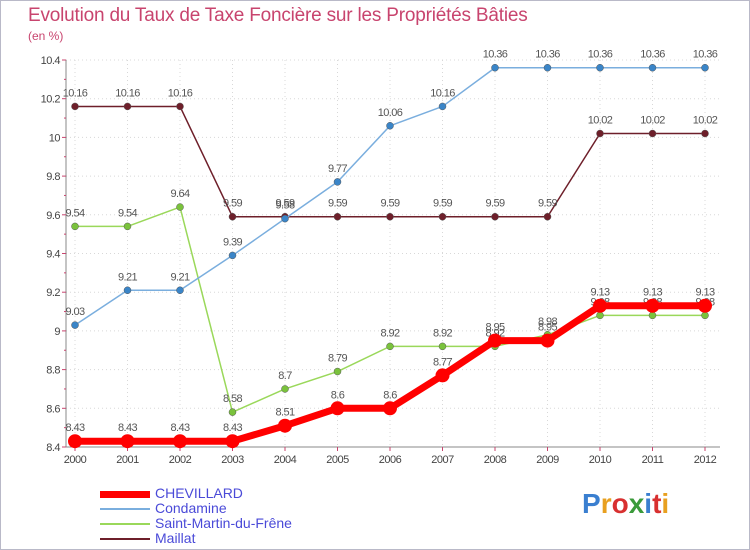  What do you see at coordinates (223, 523) in the screenshot?
I see `legend-label: Saint-Martin-du-Frêne` at bounding box center [223, 523].